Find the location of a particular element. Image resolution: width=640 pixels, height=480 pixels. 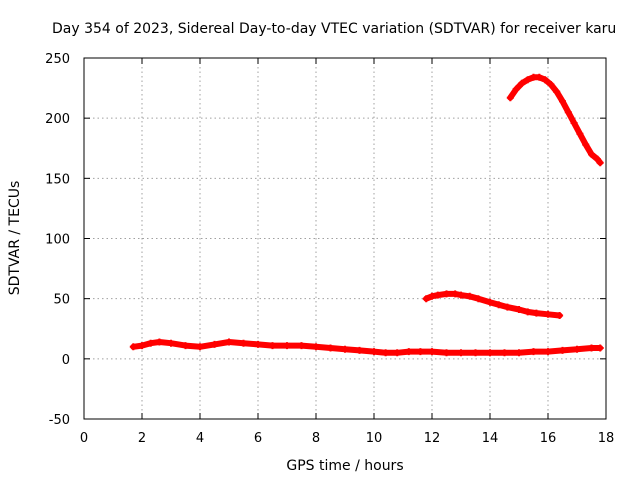

x-tick-label: 8 is located at coordinates (316, 438).